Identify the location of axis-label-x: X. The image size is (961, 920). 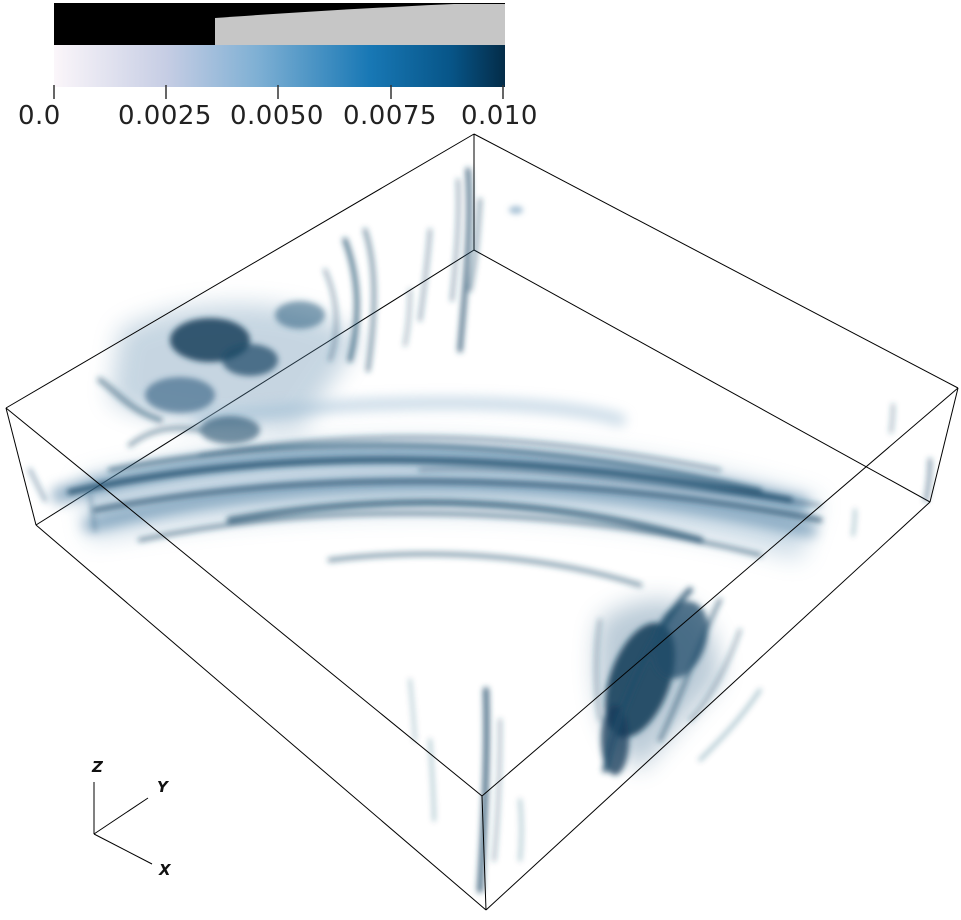
(165, 870).